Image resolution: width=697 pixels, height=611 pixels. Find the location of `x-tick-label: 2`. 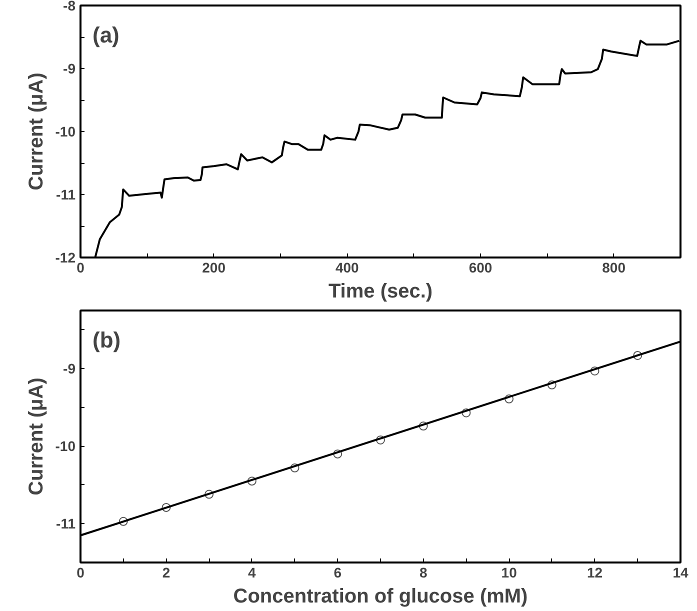

x-tick-label: 2 is located at coordinates (166, 572).